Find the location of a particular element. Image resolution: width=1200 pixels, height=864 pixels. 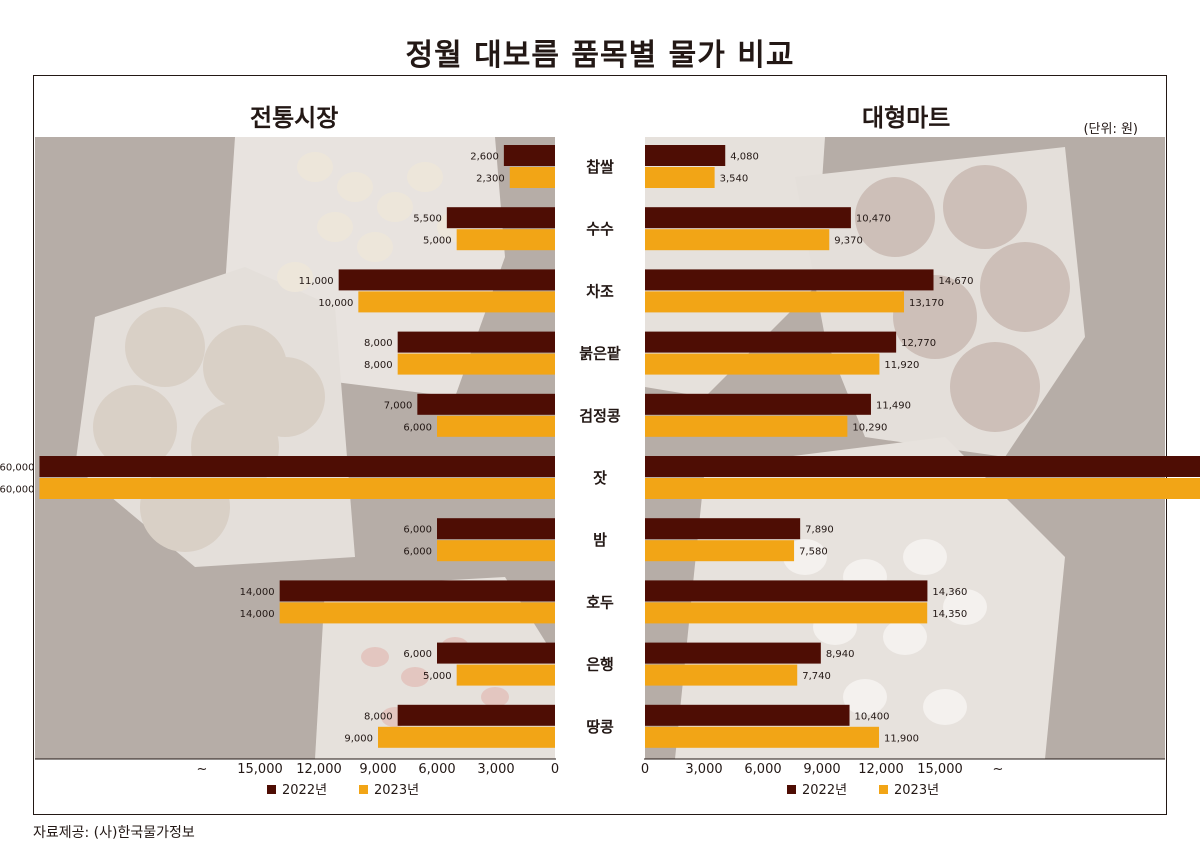

value-label: 11,920 is located at coordinates (901, 365).